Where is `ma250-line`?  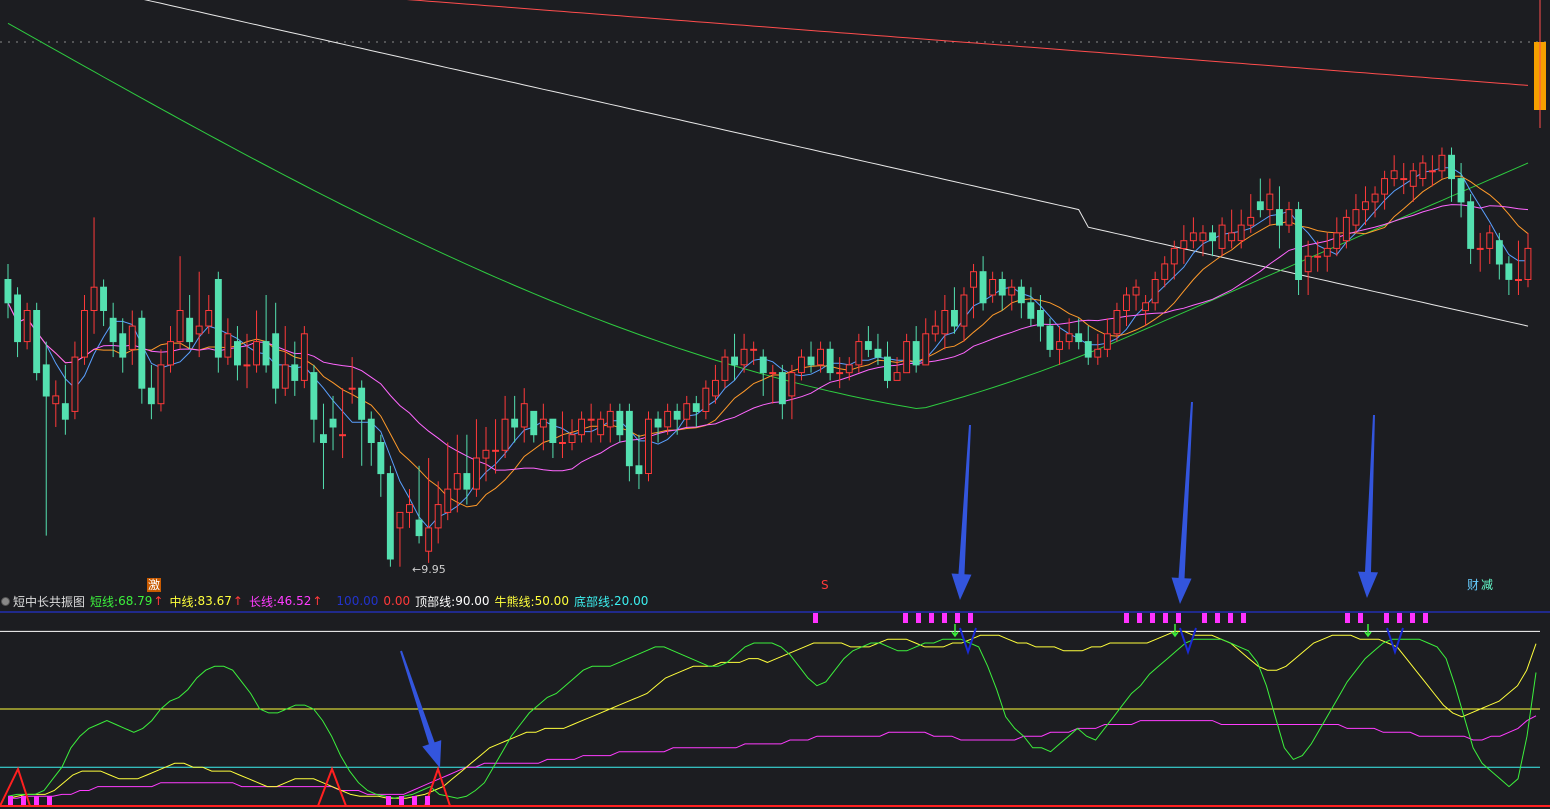 ma250-line is located at coordinates (967, 43).